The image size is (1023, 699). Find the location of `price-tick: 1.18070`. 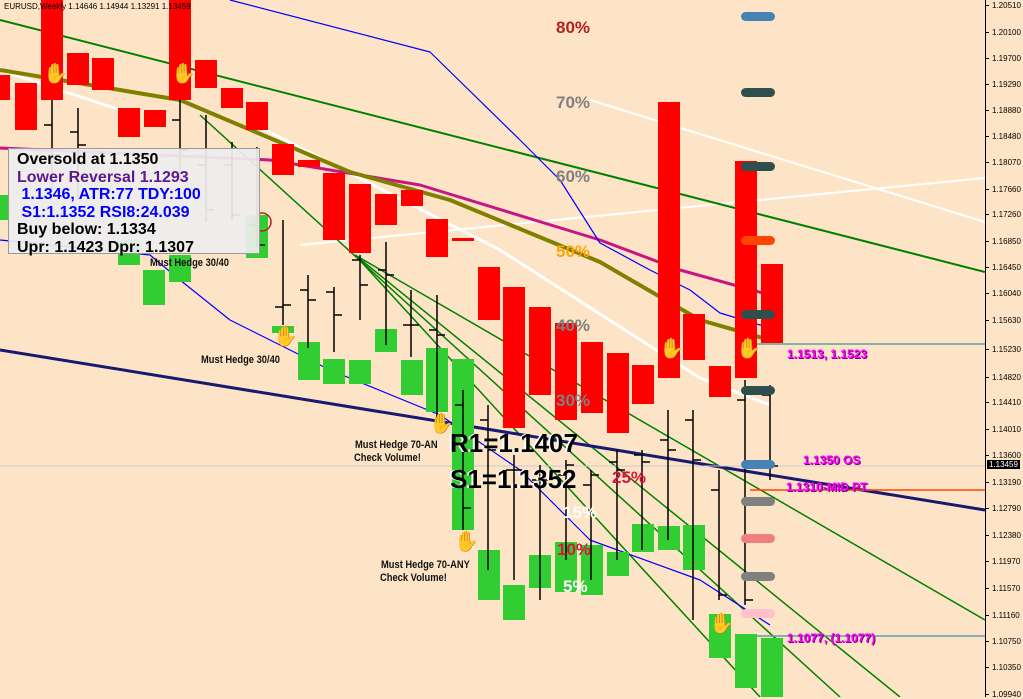

price-tick: 1.18070 is located at coordinates (1003, 162).